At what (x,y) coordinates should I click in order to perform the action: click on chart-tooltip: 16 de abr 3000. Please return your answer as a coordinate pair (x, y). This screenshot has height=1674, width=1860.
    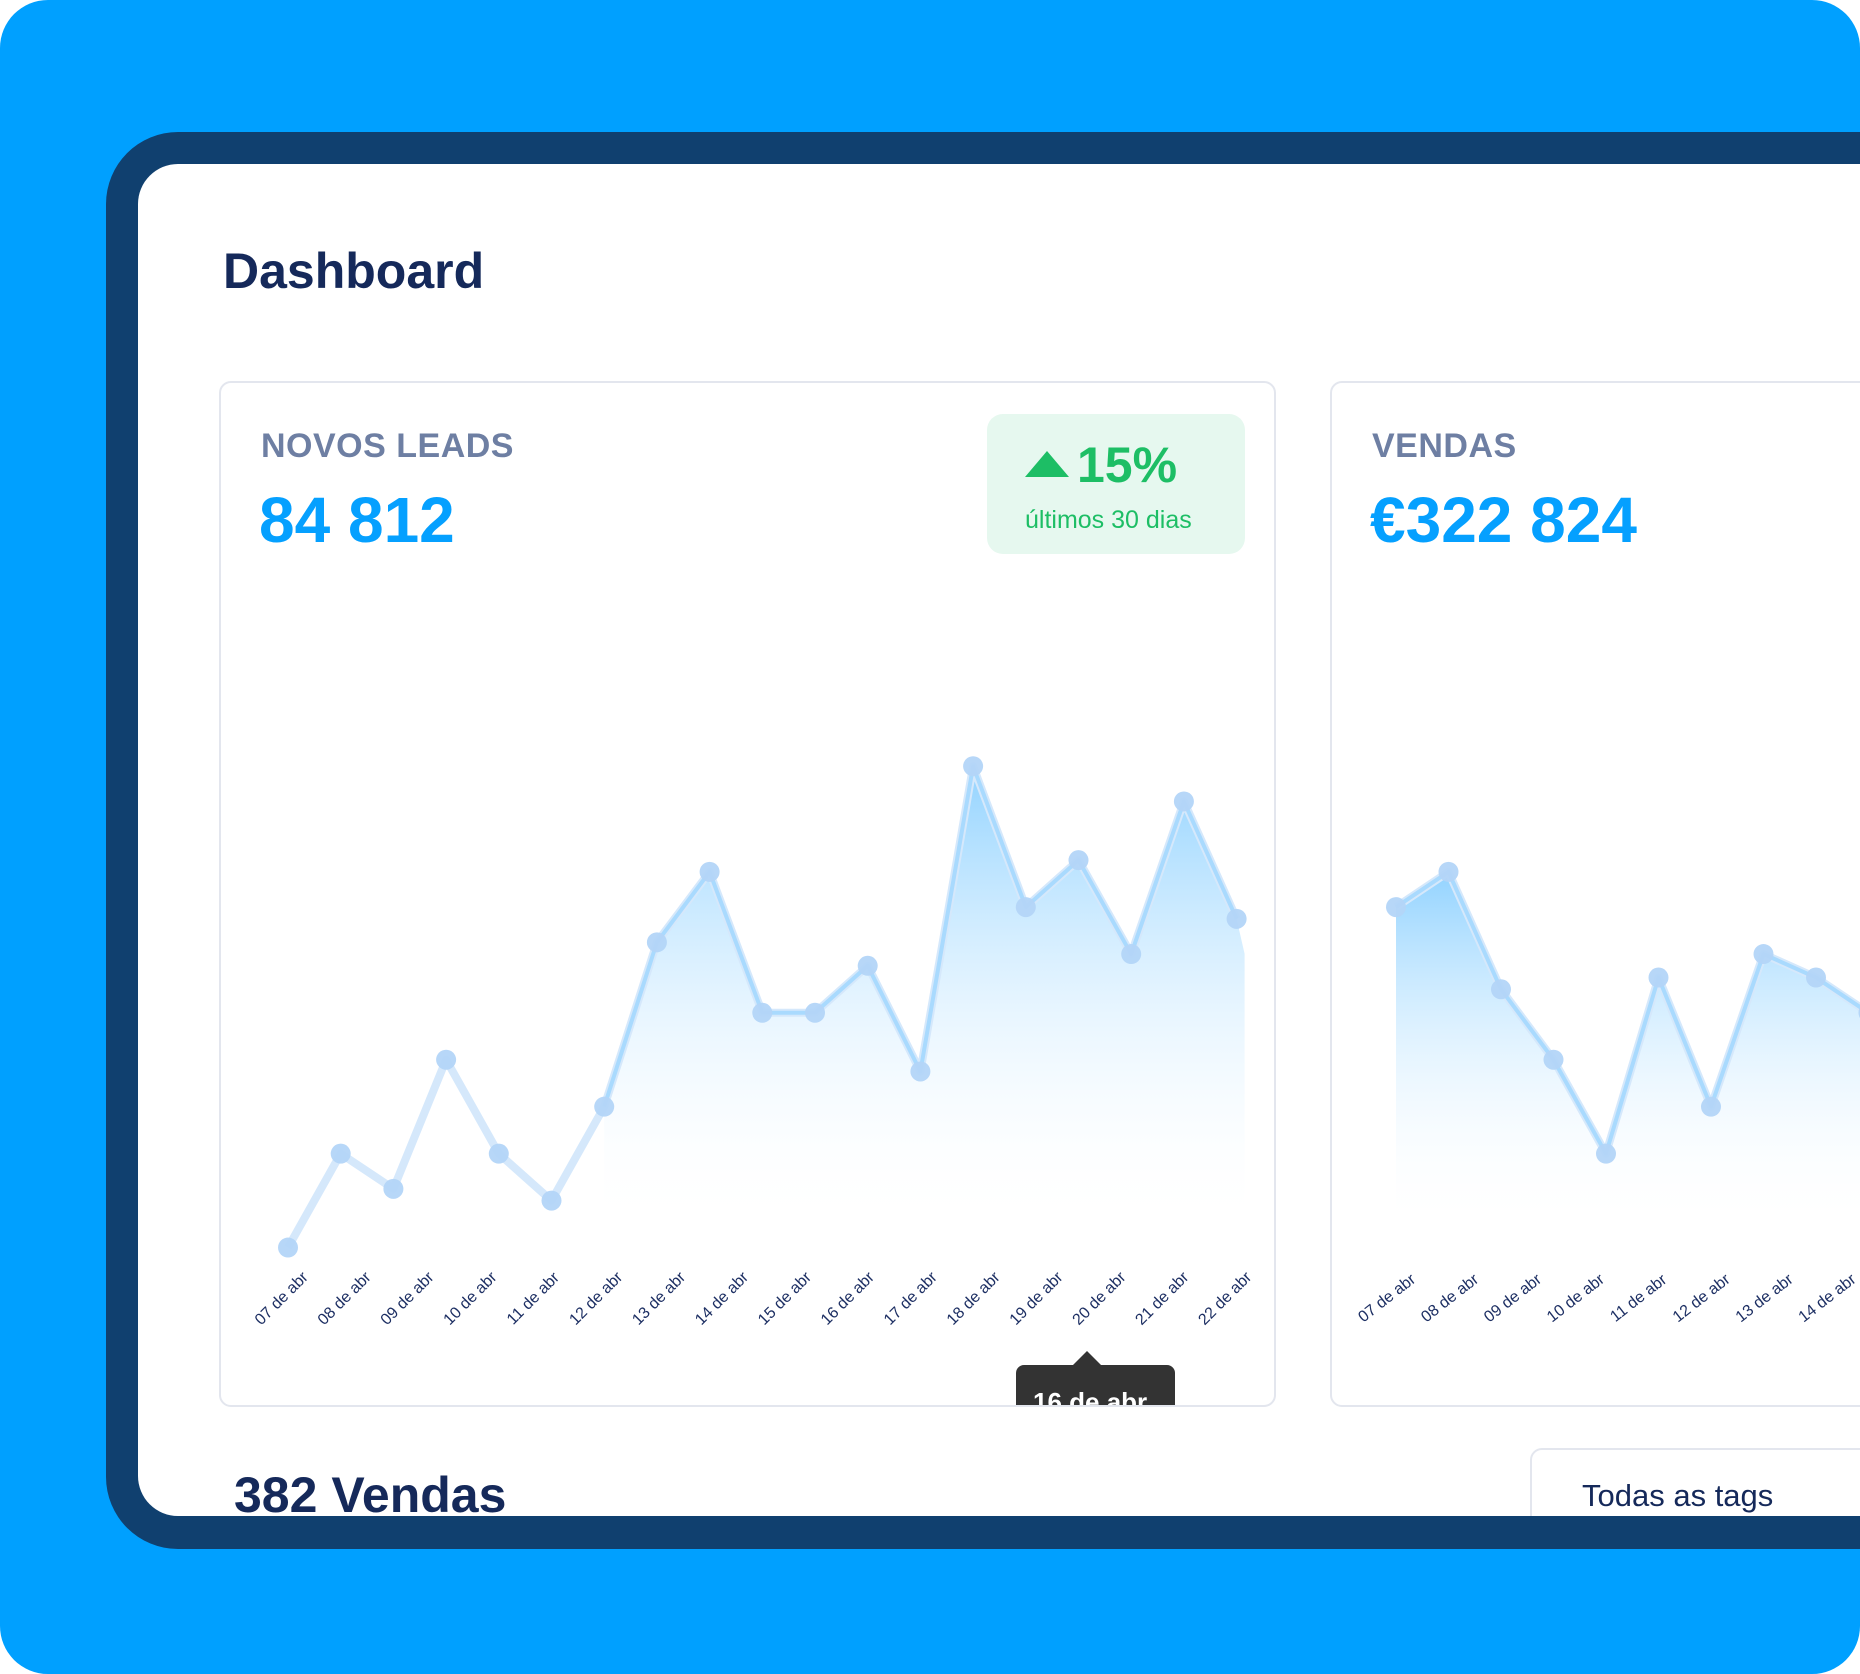
    Looking at the image, I should click on (1095, 1379).